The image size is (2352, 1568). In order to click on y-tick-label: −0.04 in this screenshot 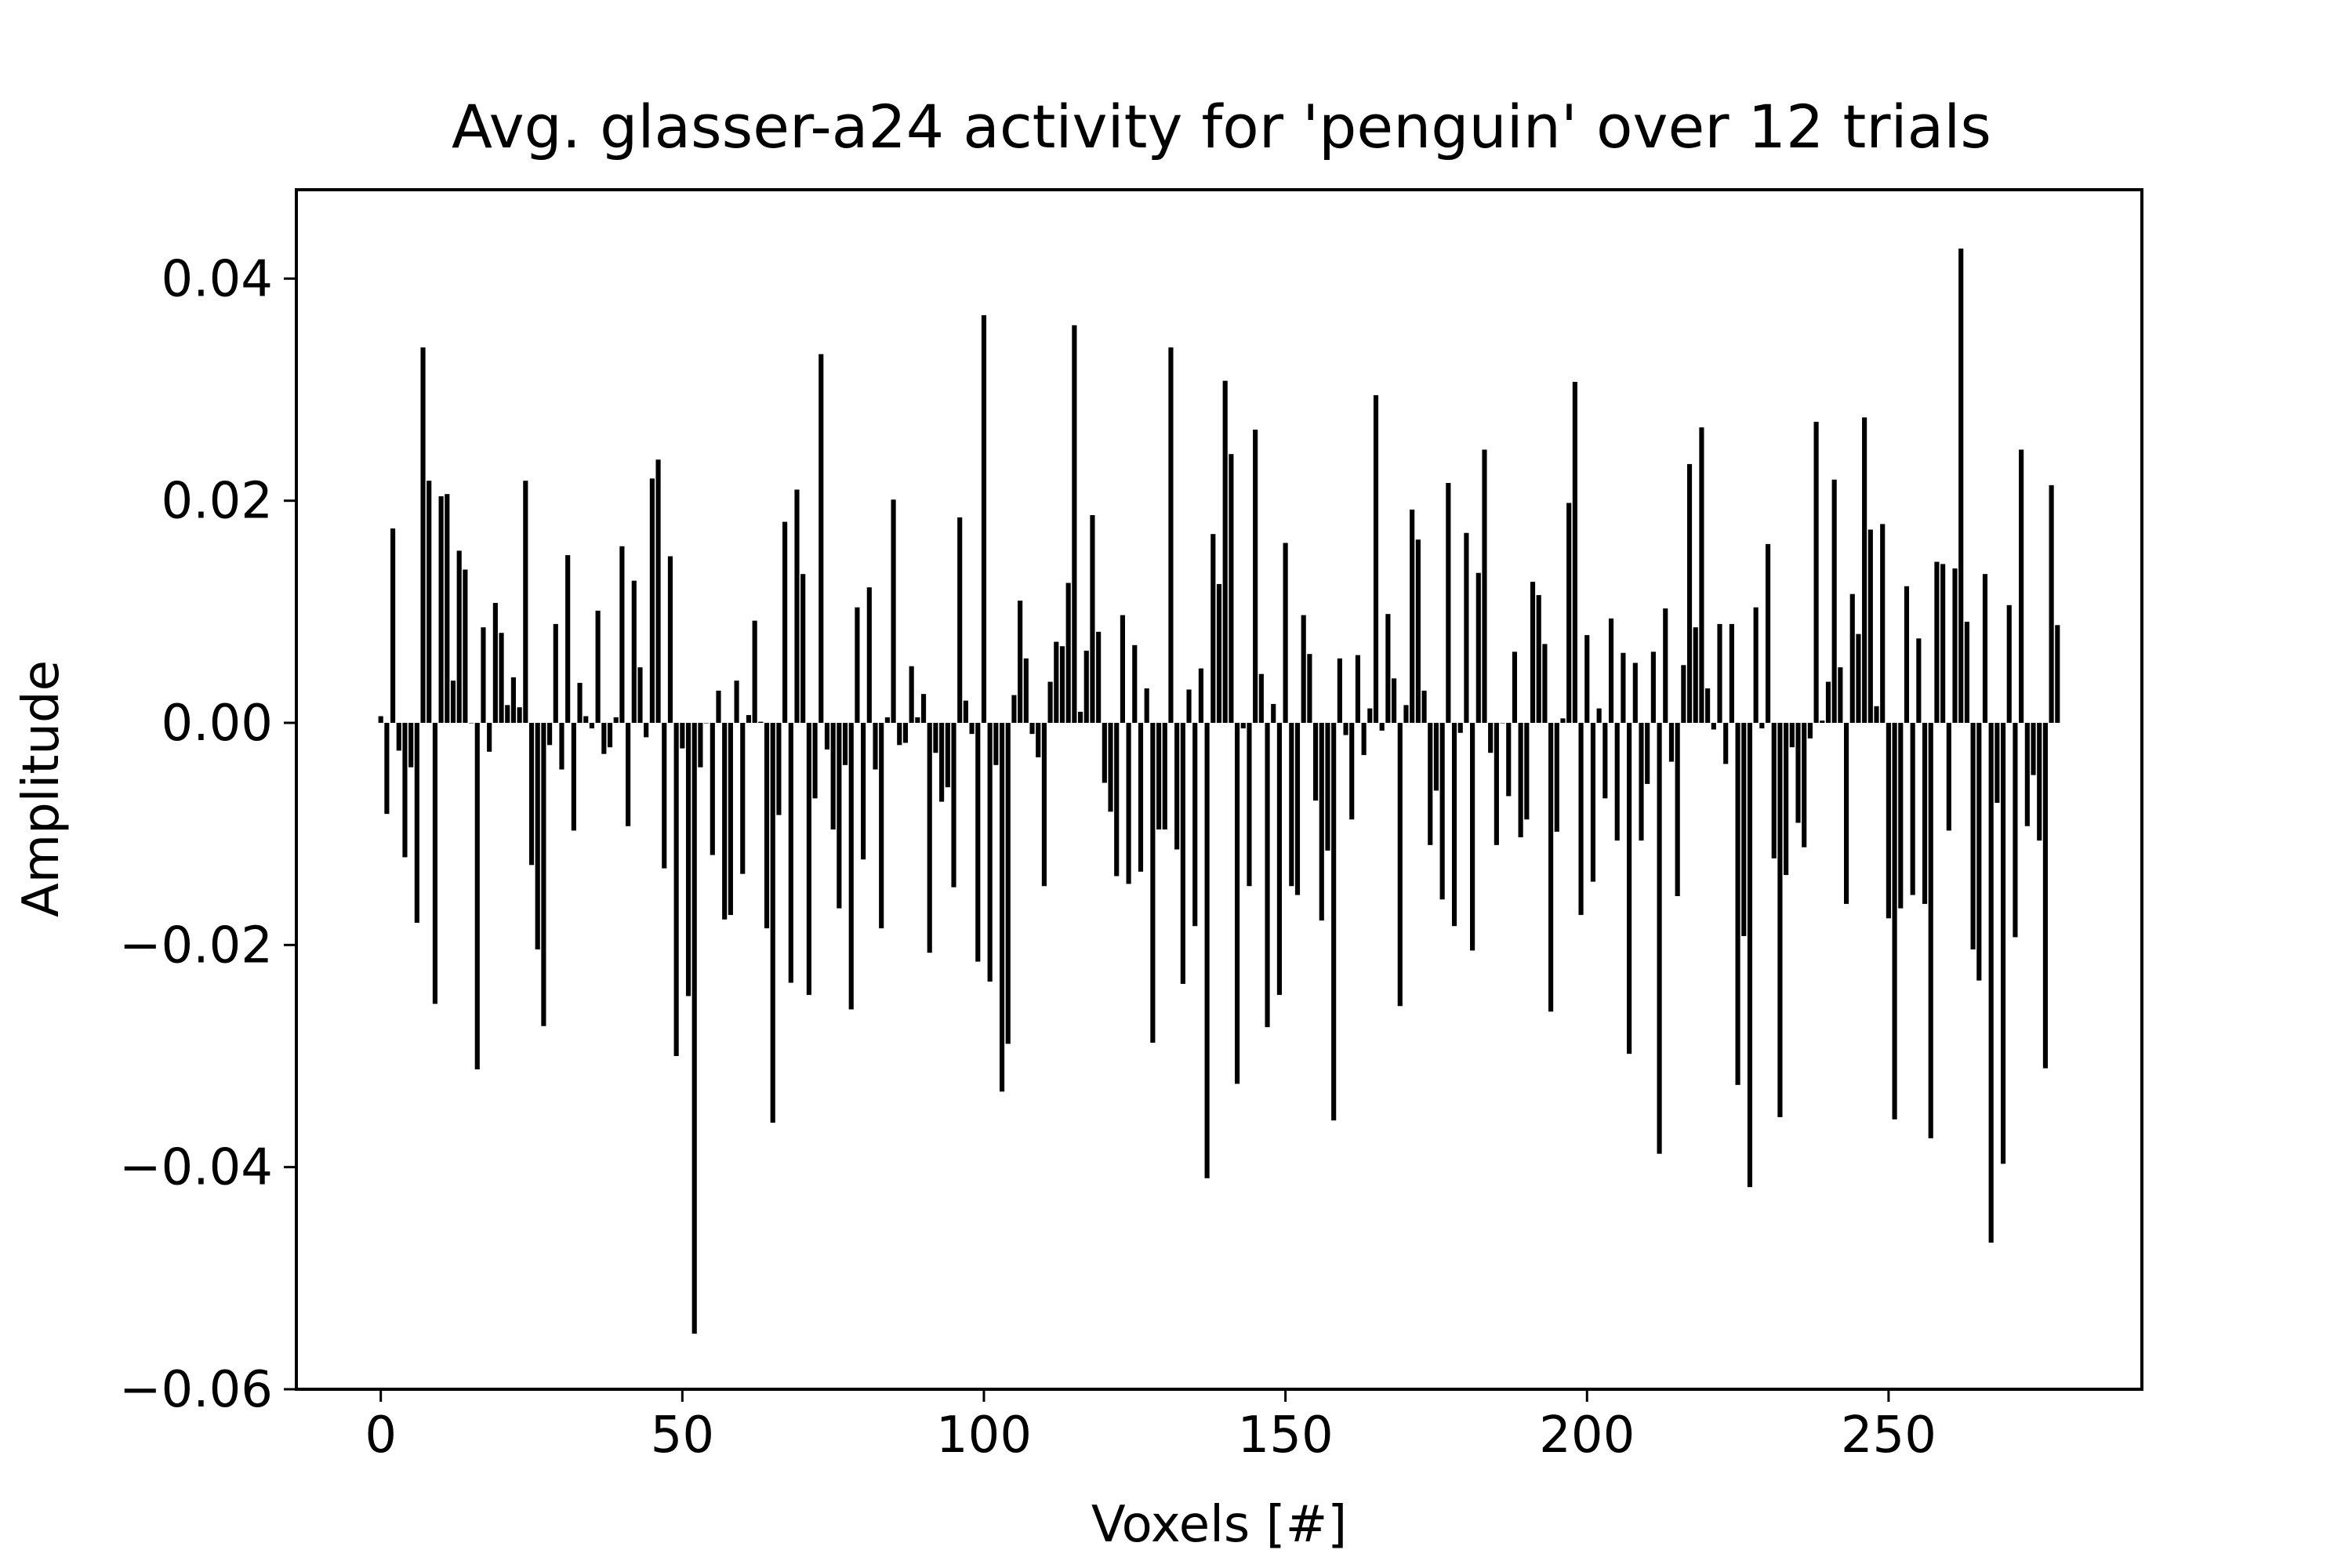, I will do `click(196, 1168)`.